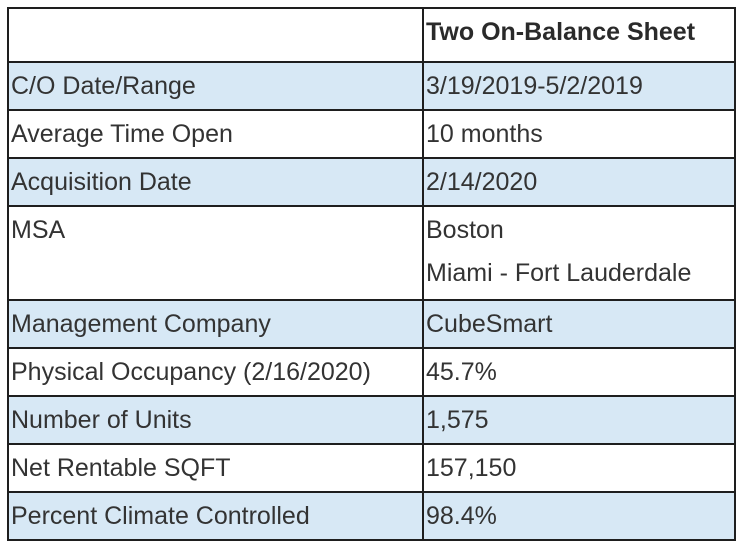 The width and height of the screenshot is (744, 556). Describe the element at coordinates (215, 420) in the screenshot. I see `row-label: Number of Units` at that location.